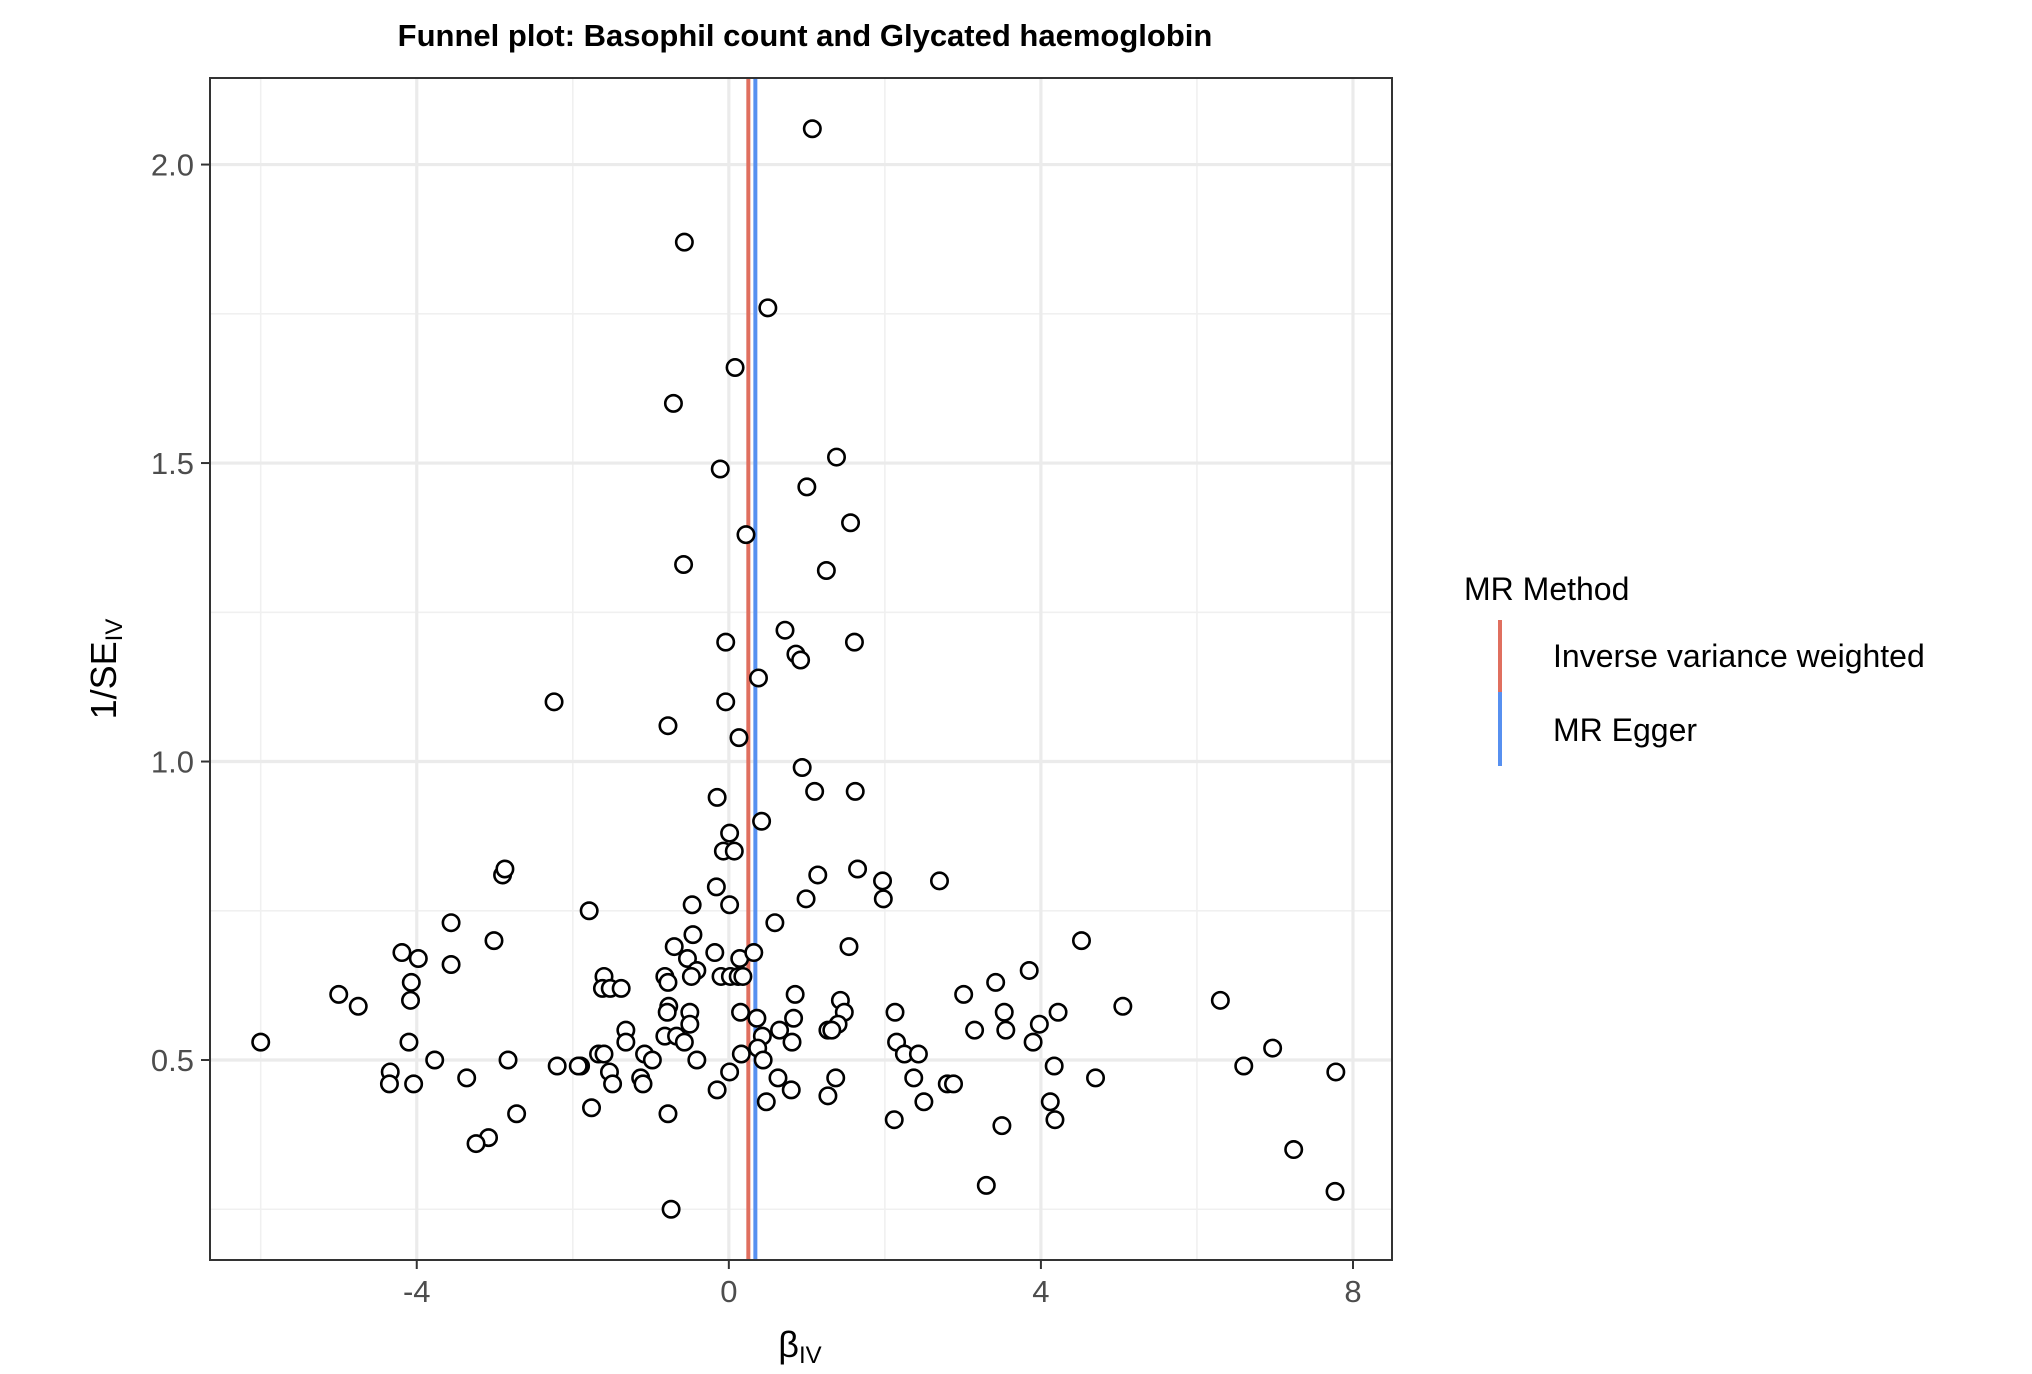 The image size is (2032, 1374). I want to click on x-axis-title-symbol: β, so click(788, 1344).